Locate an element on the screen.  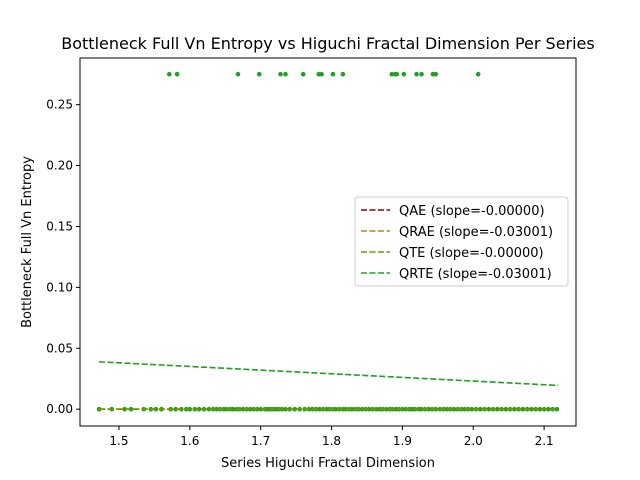
legend-label-0: QAE (slope=-0.00000) is located at coordinates (472, 211).